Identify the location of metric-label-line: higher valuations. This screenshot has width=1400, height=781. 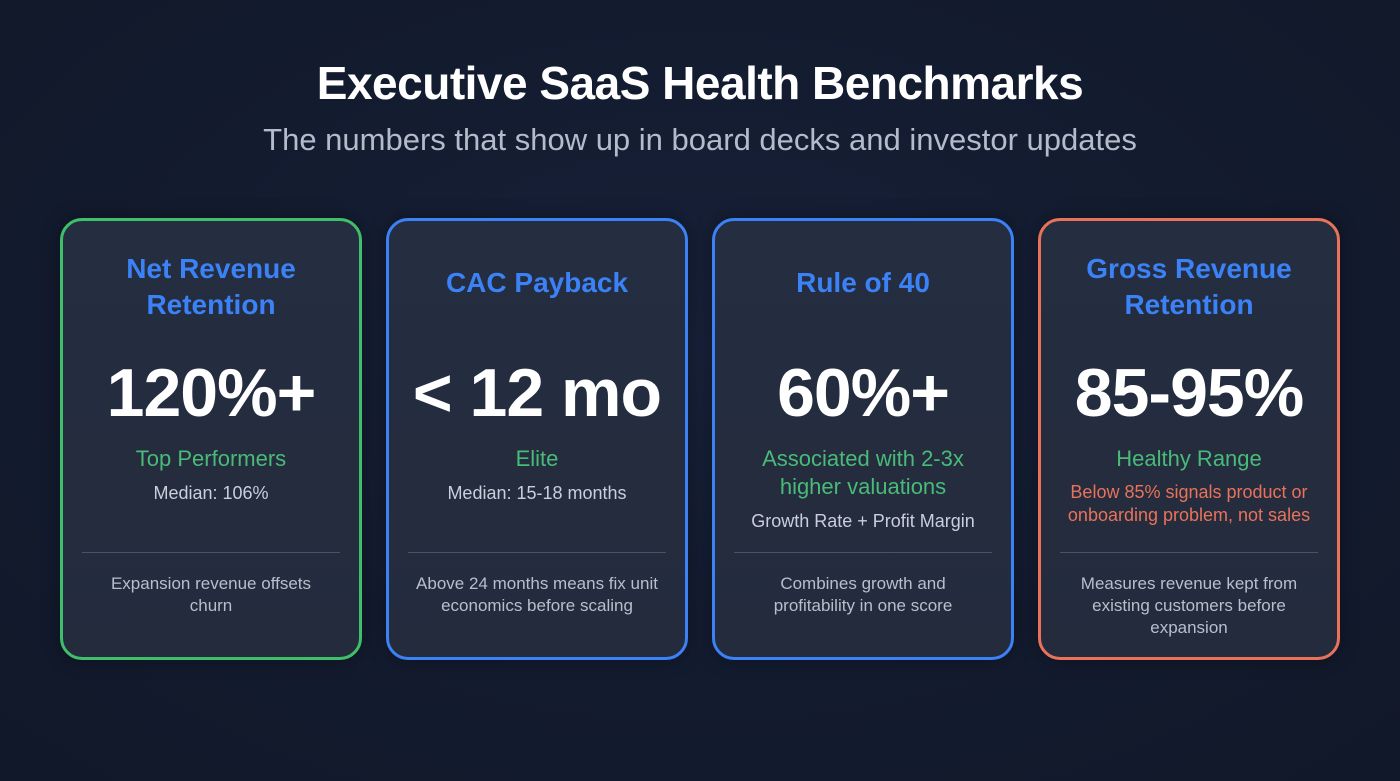
(863, 486).